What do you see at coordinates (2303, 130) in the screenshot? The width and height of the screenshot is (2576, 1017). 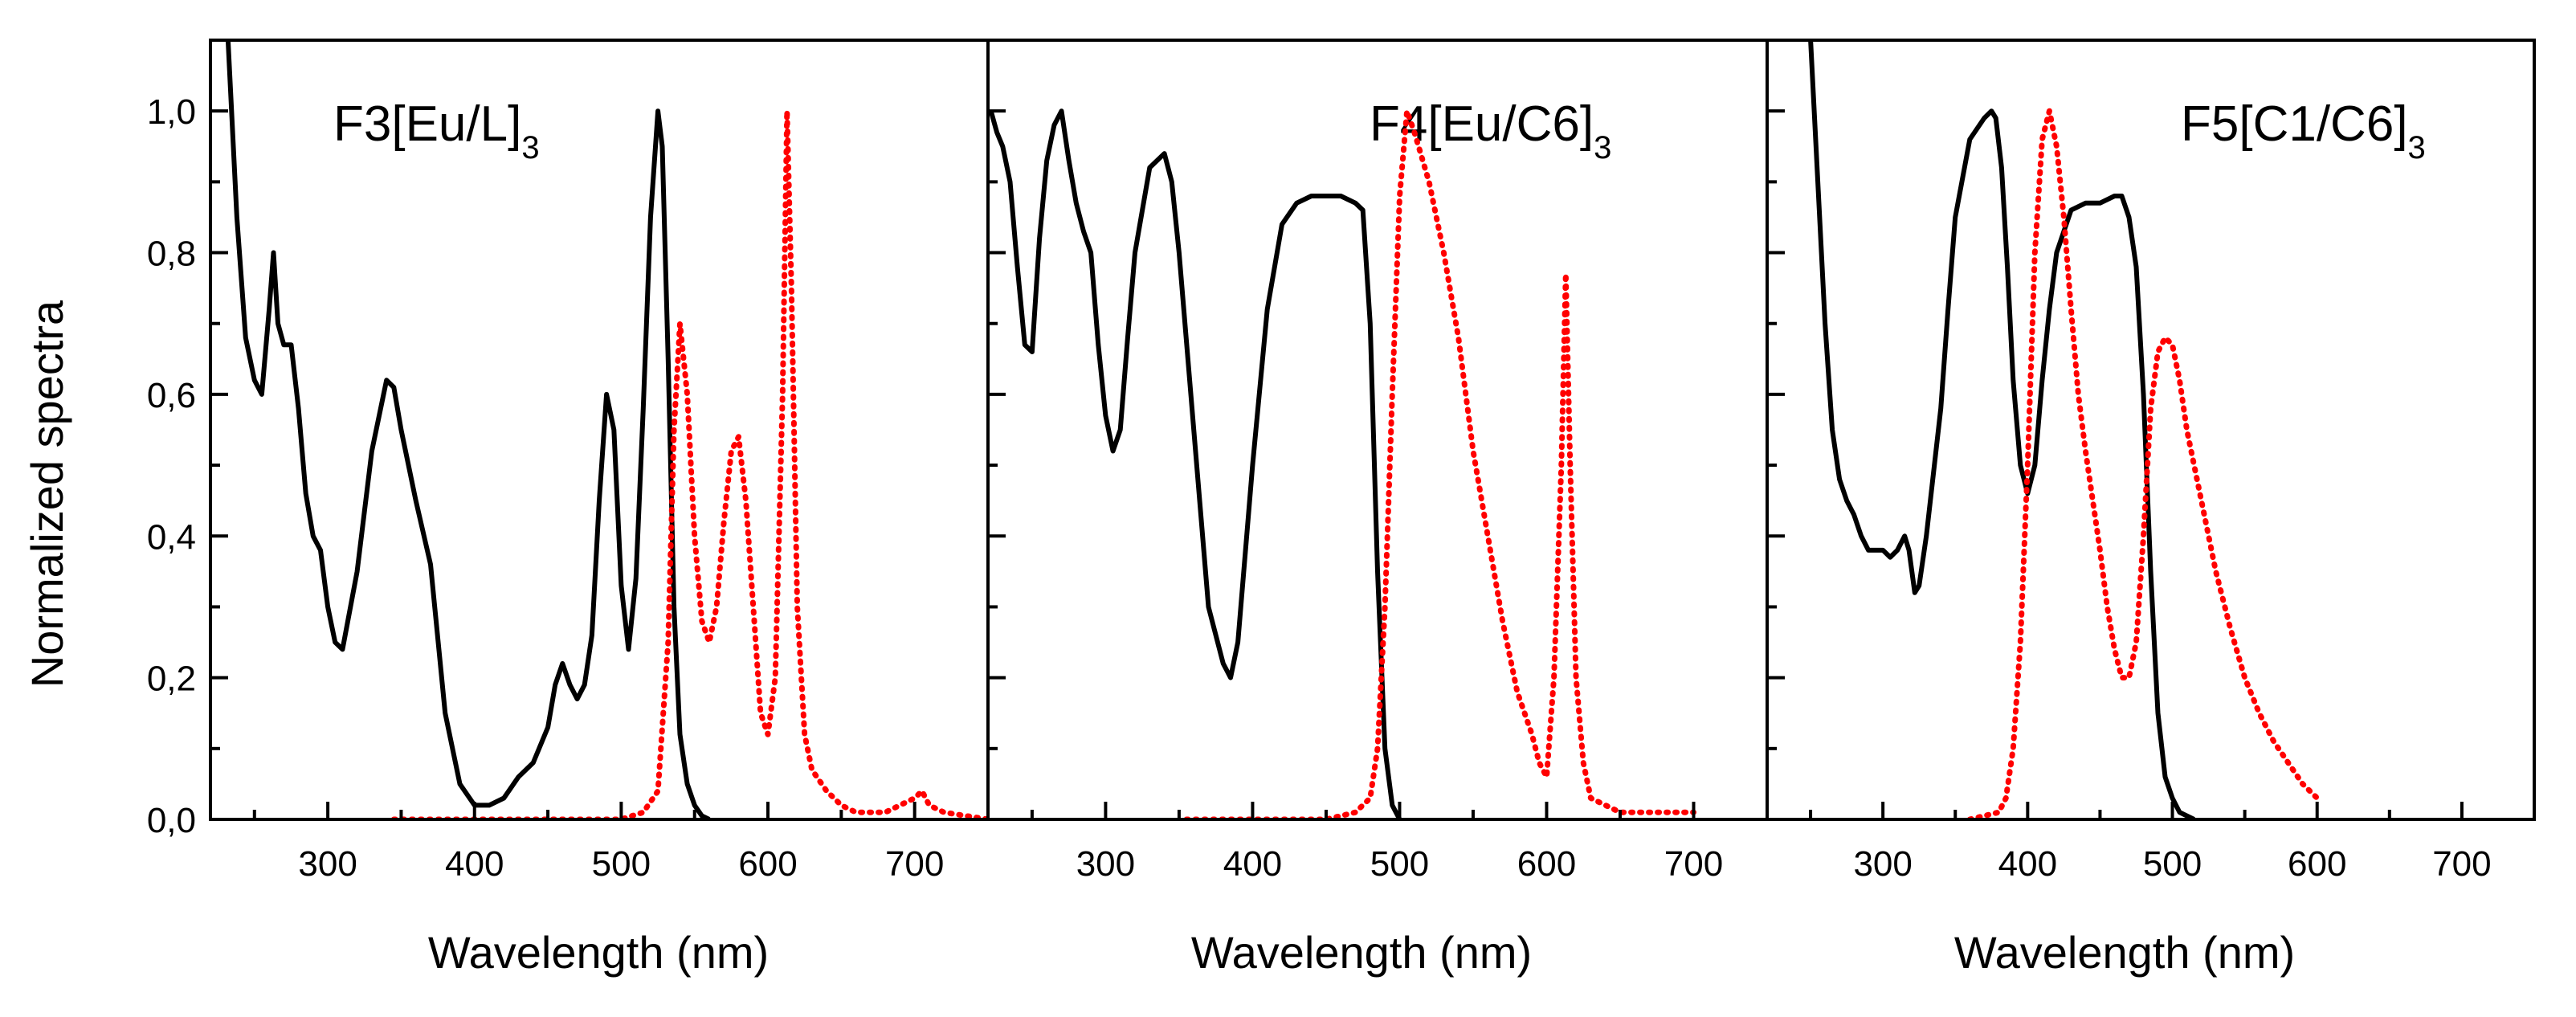 I see `panel-title: F5[C1/C6]3` at bounding box center [2303, 130].